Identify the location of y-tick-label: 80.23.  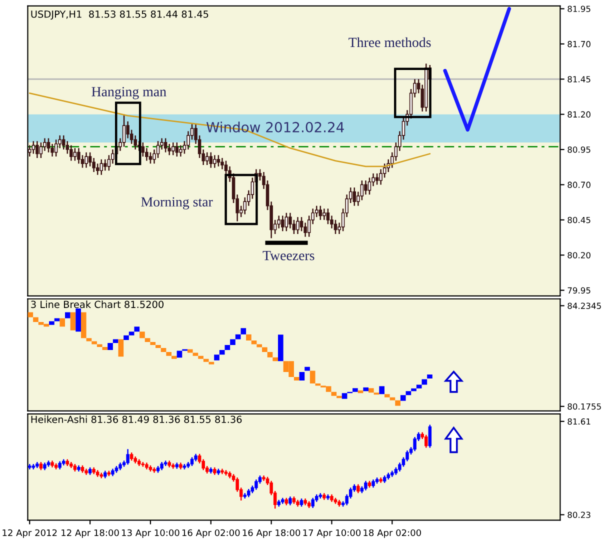
(579, 515).